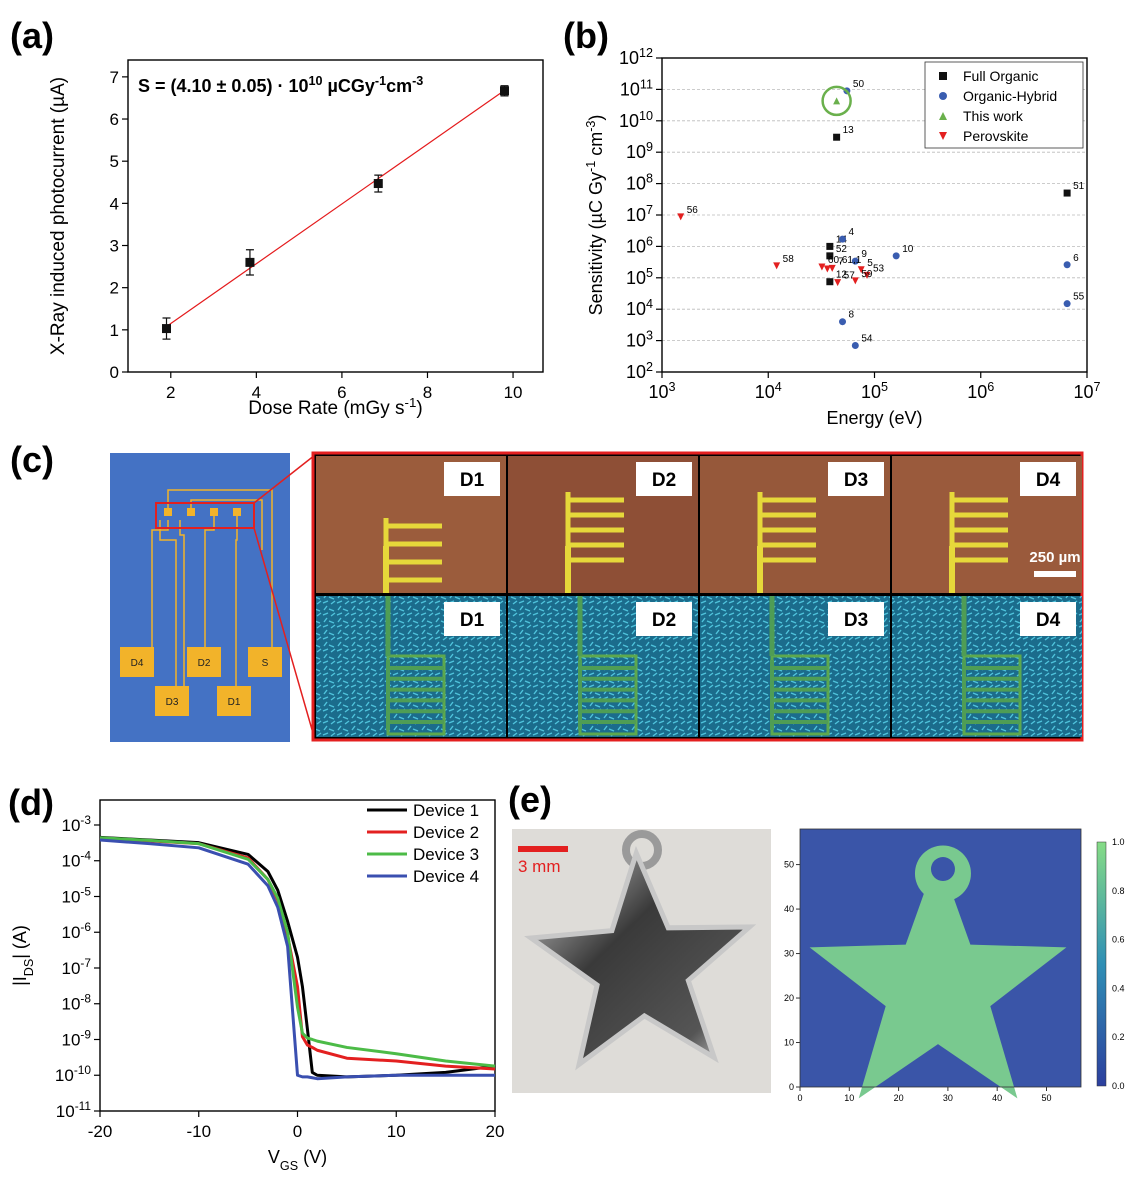 The height and width of the screenshot is (1181, 1136). What do you see at coordinates (85, 999) in the screenshot?
I see `label-part: -8` at bounding box center [85, 999].